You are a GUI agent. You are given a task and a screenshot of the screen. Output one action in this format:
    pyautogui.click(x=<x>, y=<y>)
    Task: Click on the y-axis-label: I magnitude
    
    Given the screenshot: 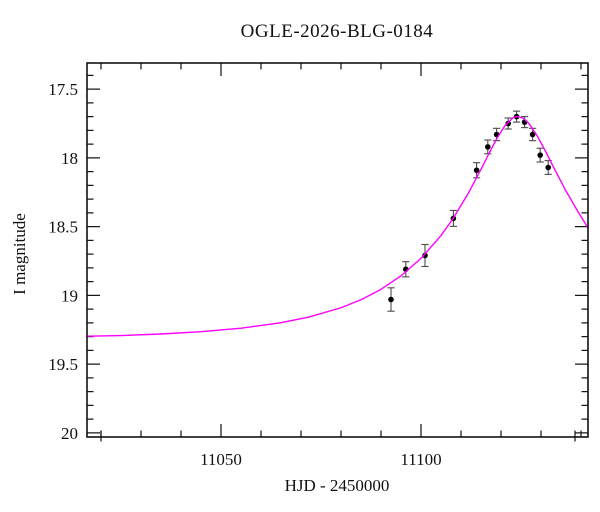 What is the action you would take?
    pyautogui.click(x=19, y=254)
    